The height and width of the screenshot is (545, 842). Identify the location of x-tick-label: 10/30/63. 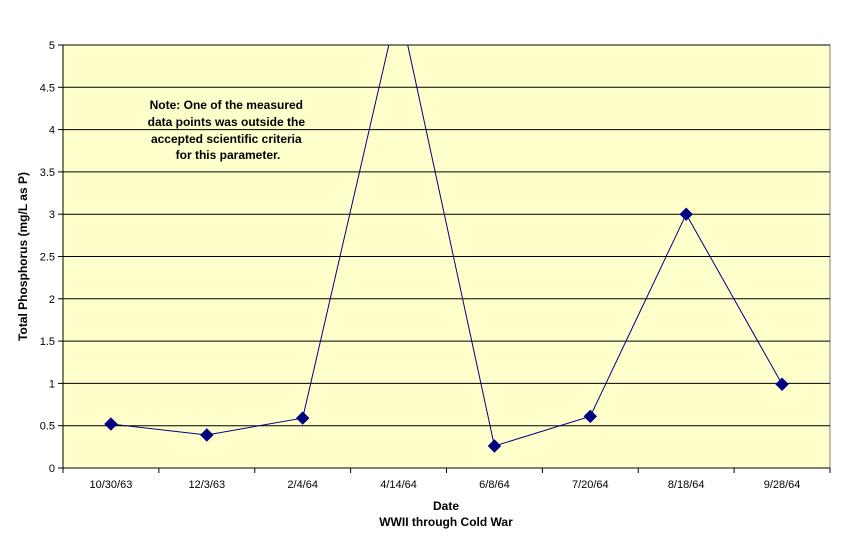
(111, 485).